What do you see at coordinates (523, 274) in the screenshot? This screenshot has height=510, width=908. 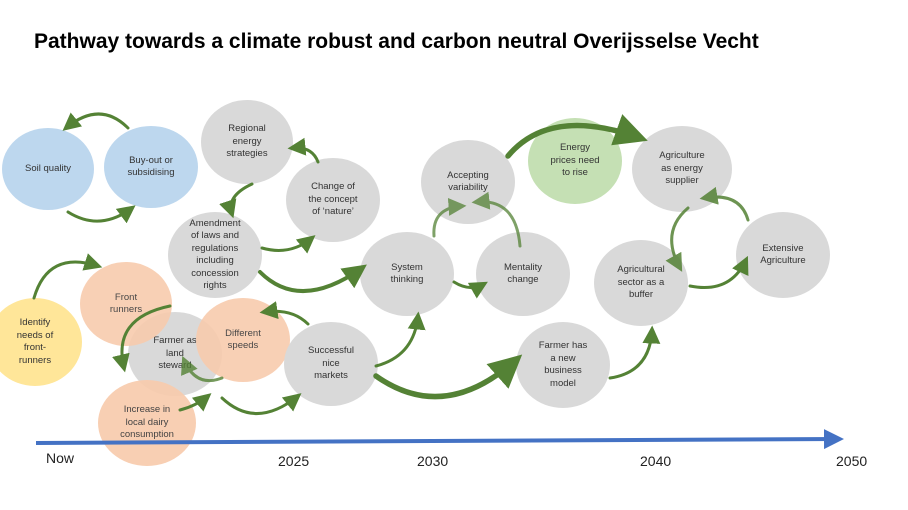 I see `node-mentality-change: Mentality change` at bounding box center [523, 274].